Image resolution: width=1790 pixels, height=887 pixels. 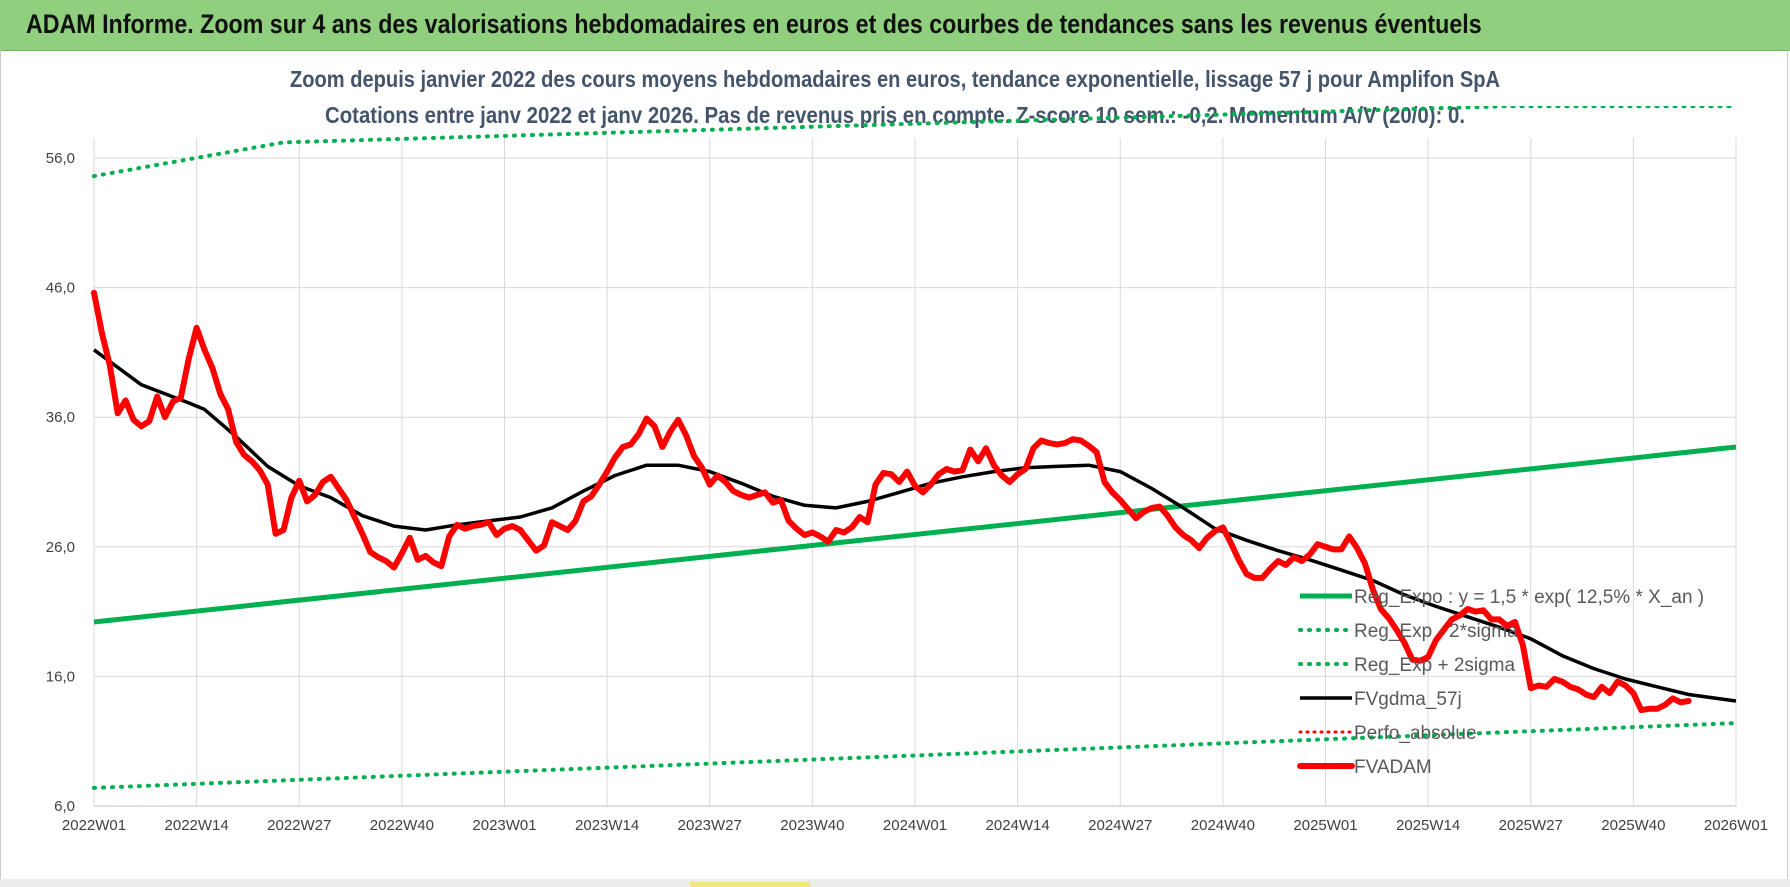 What do you see at coordinates (1529, 597) in the screenshot?
I see `legend-label: Reg_Expo : y = 1,5 * exp( 12,5% * X_an )` at bounding box center [1529, 597].